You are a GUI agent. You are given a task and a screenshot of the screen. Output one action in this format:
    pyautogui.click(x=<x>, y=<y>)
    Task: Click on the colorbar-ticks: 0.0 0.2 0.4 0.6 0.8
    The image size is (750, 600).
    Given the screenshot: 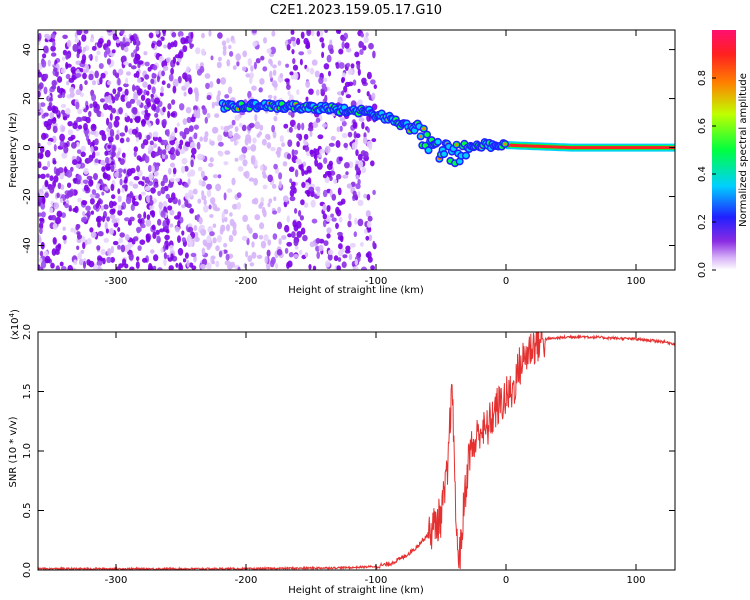 What is the action you would take?
    pyautogui.click(x=706, y=174)
    